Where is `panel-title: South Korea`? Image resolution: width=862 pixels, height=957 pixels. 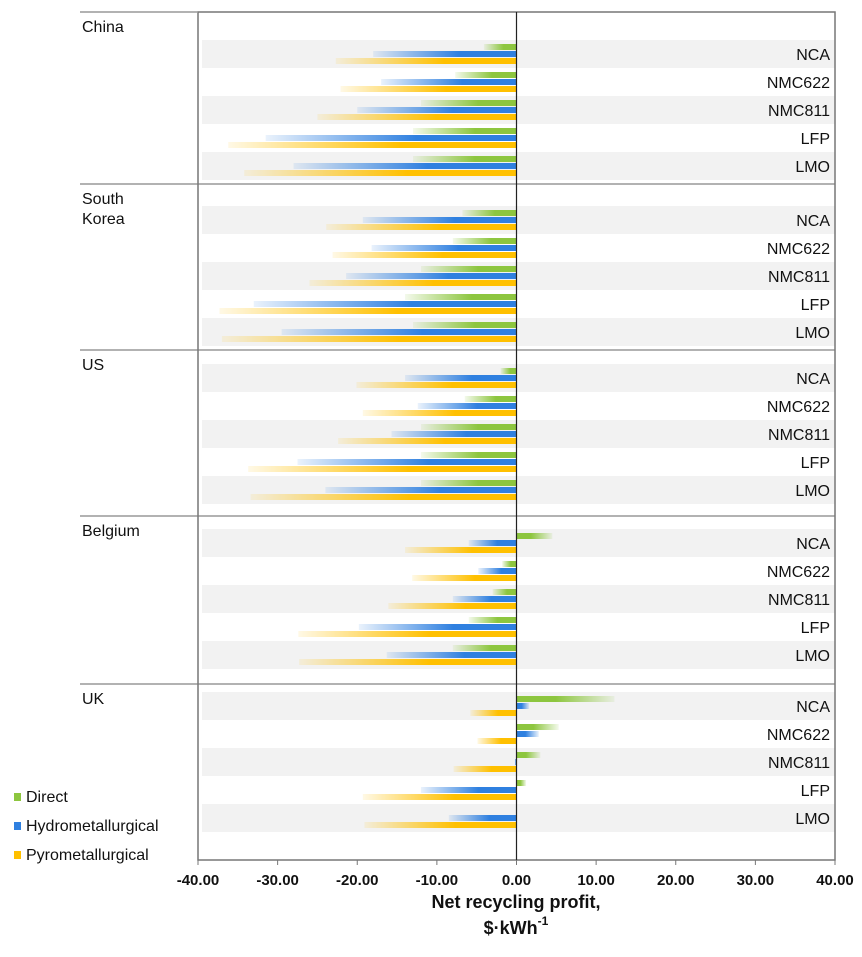 panel-title: South Korea is located at coordinates (103, 209).